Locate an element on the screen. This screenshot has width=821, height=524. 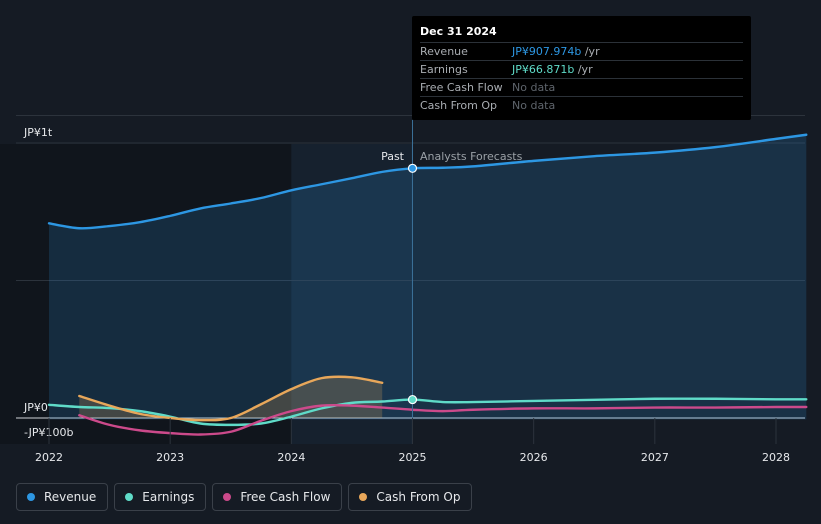
cash-from-op-line is located at coordinates (231, 398).